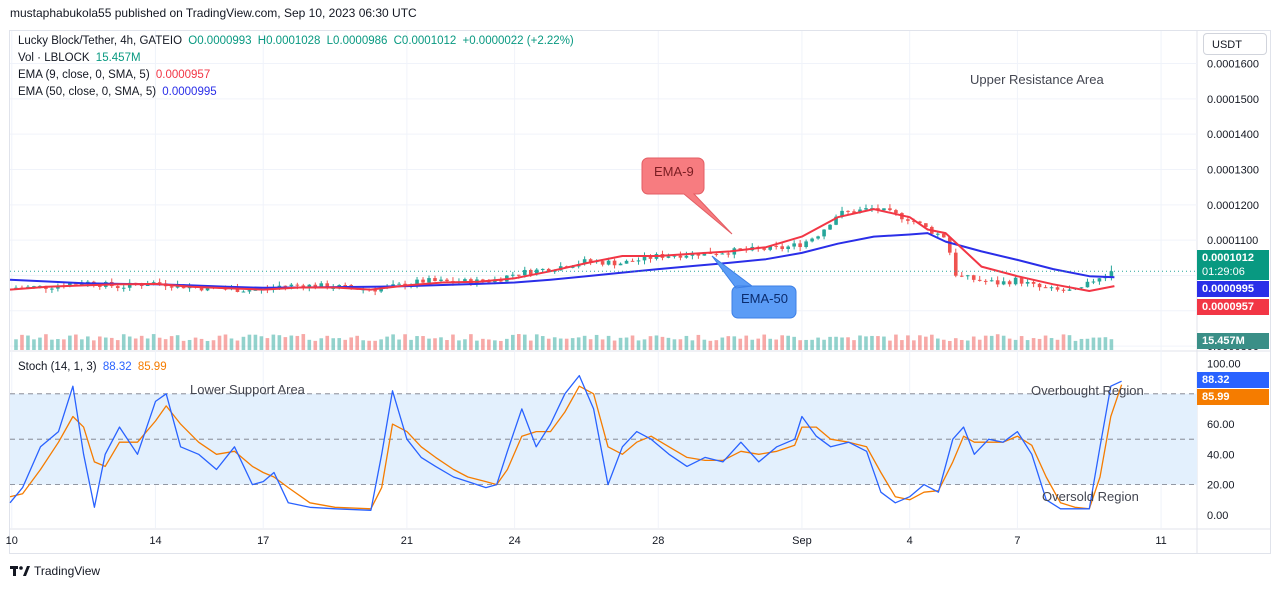 This screenshot has height=589, width=1281. Describe the element at coordinates (81, 58) in the screenshot. I see `volume-legend: Vol · LBLOCK 15.457M` at that location.